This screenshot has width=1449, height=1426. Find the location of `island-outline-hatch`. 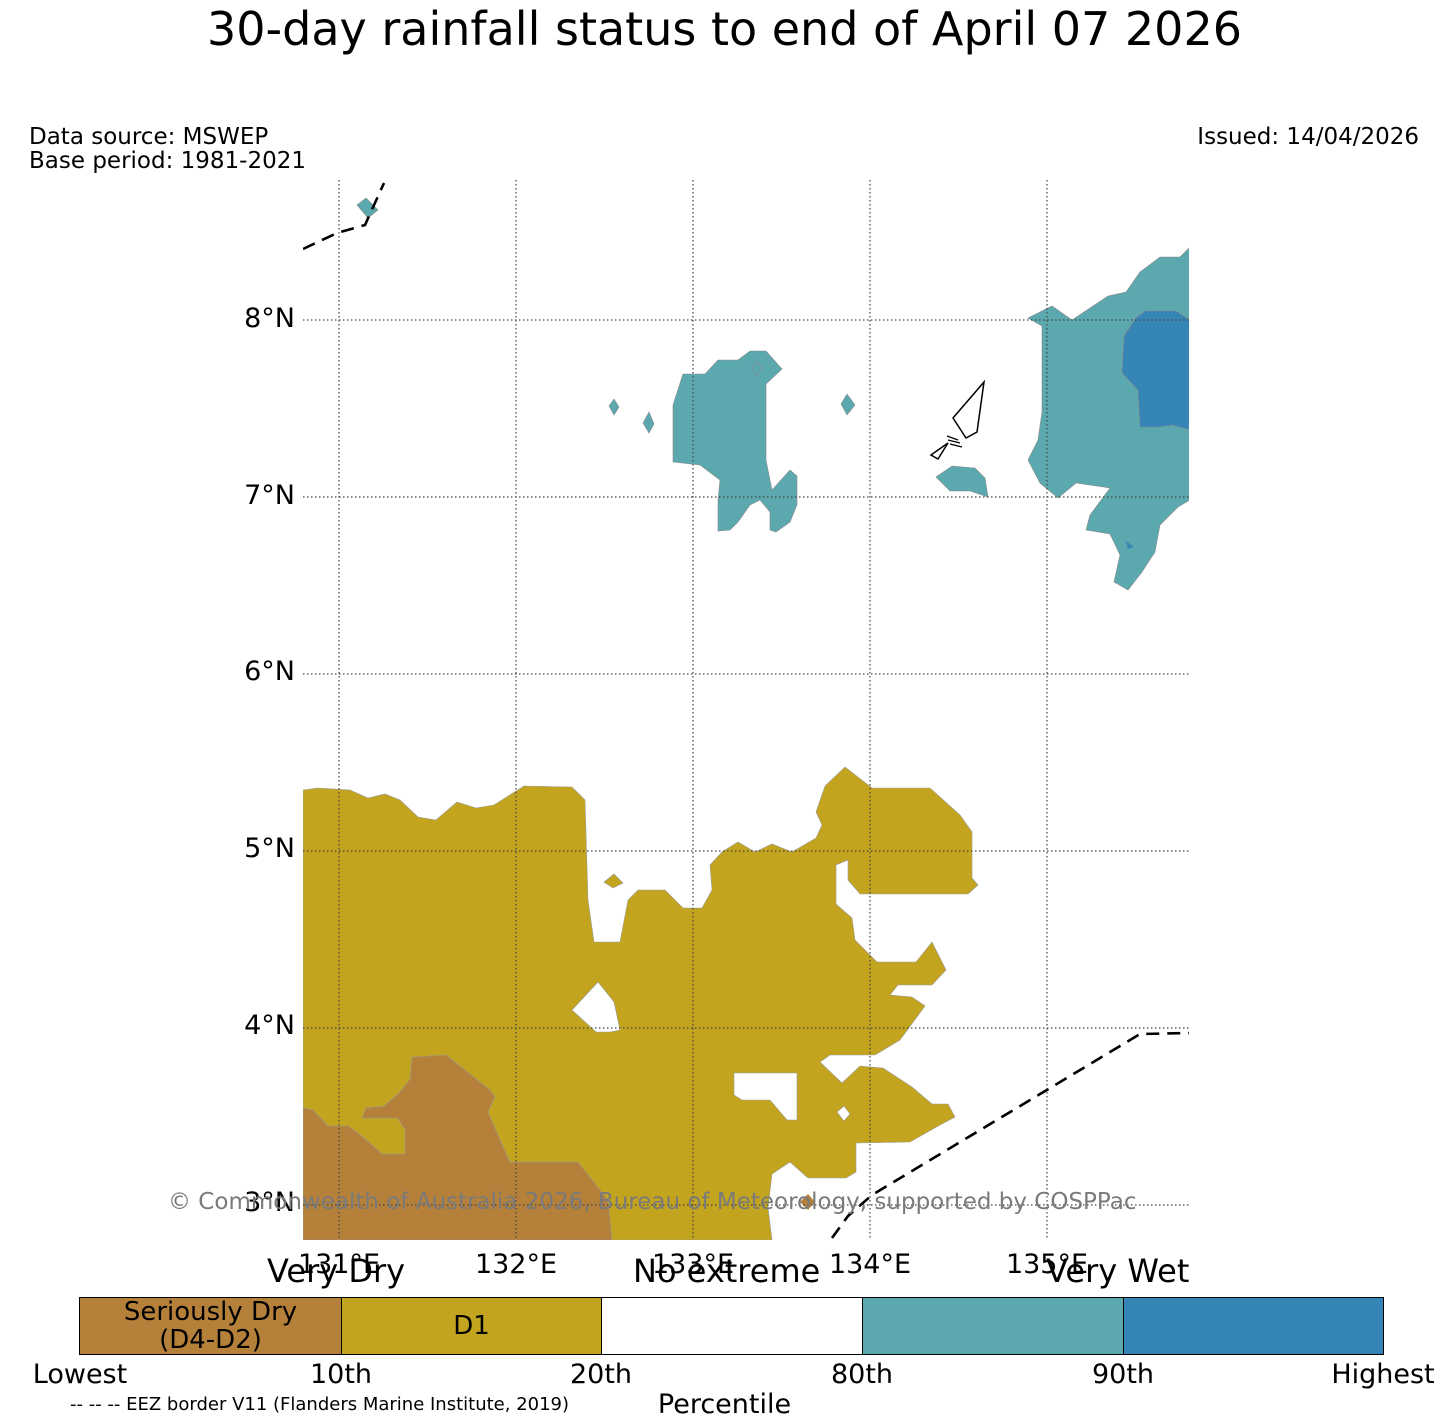

island-outline-hatch is located at coordinates (954, 441).